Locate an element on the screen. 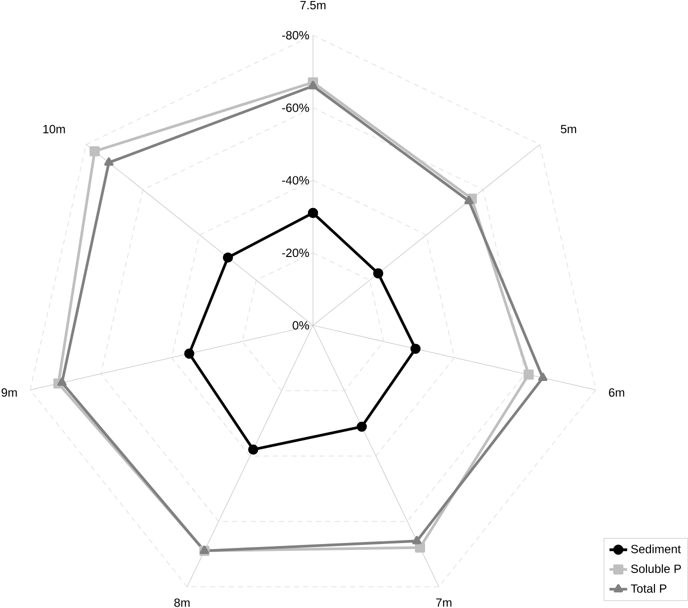 This screenshot has width=688, height=608. spoke-label: 6m is located at coordinates (616, 392).